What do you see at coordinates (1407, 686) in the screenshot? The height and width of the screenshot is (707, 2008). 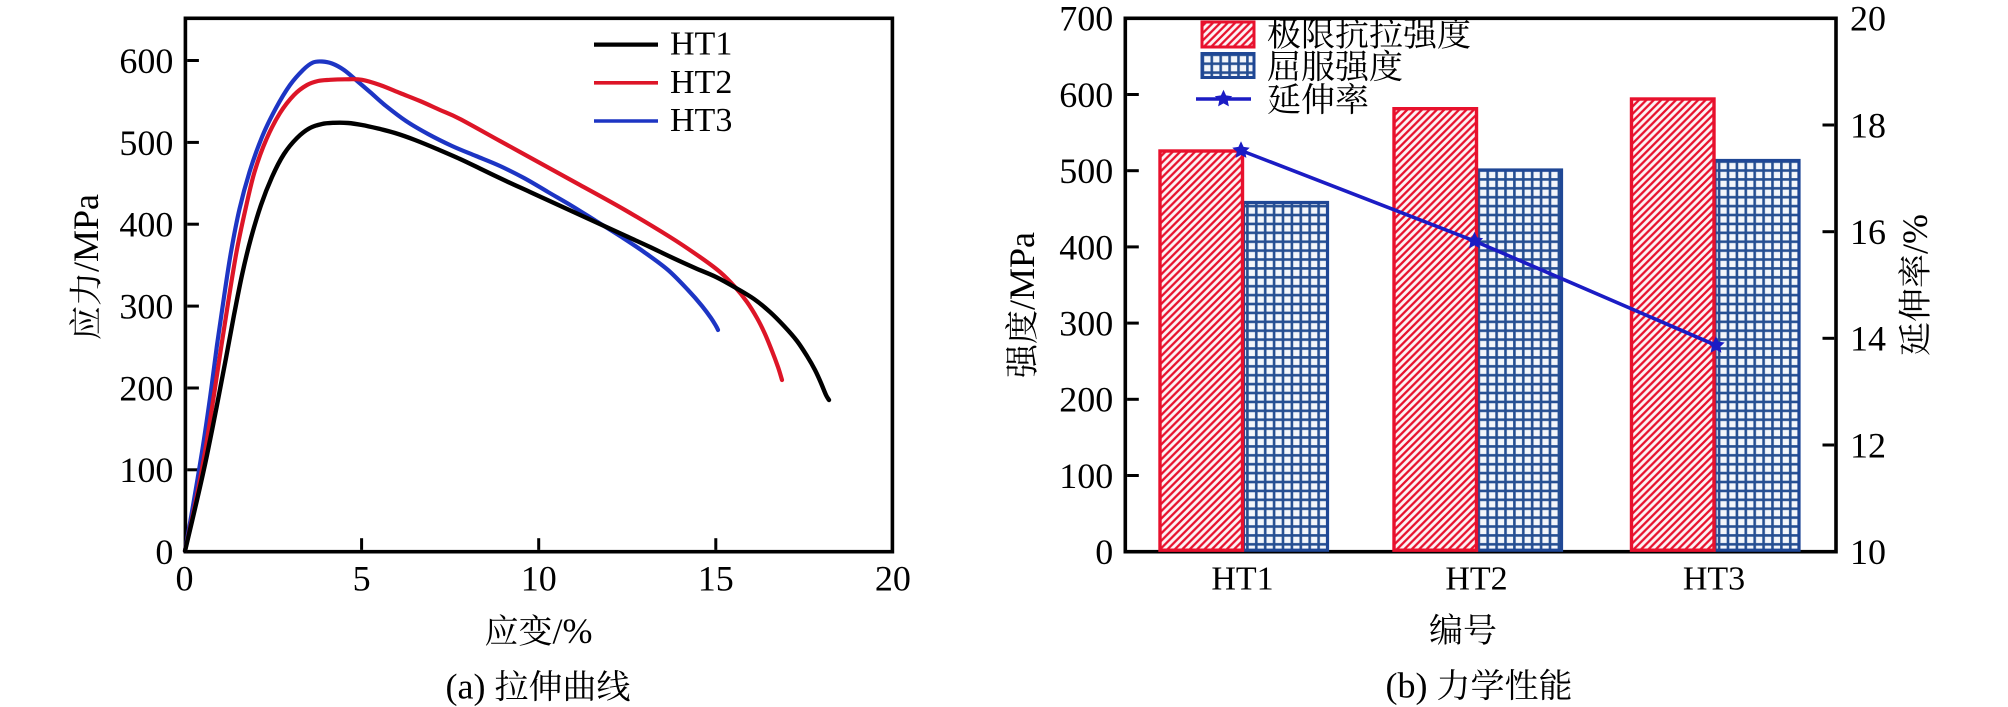 I see `svg-text: (b)` at bounding box center [1407, 686].